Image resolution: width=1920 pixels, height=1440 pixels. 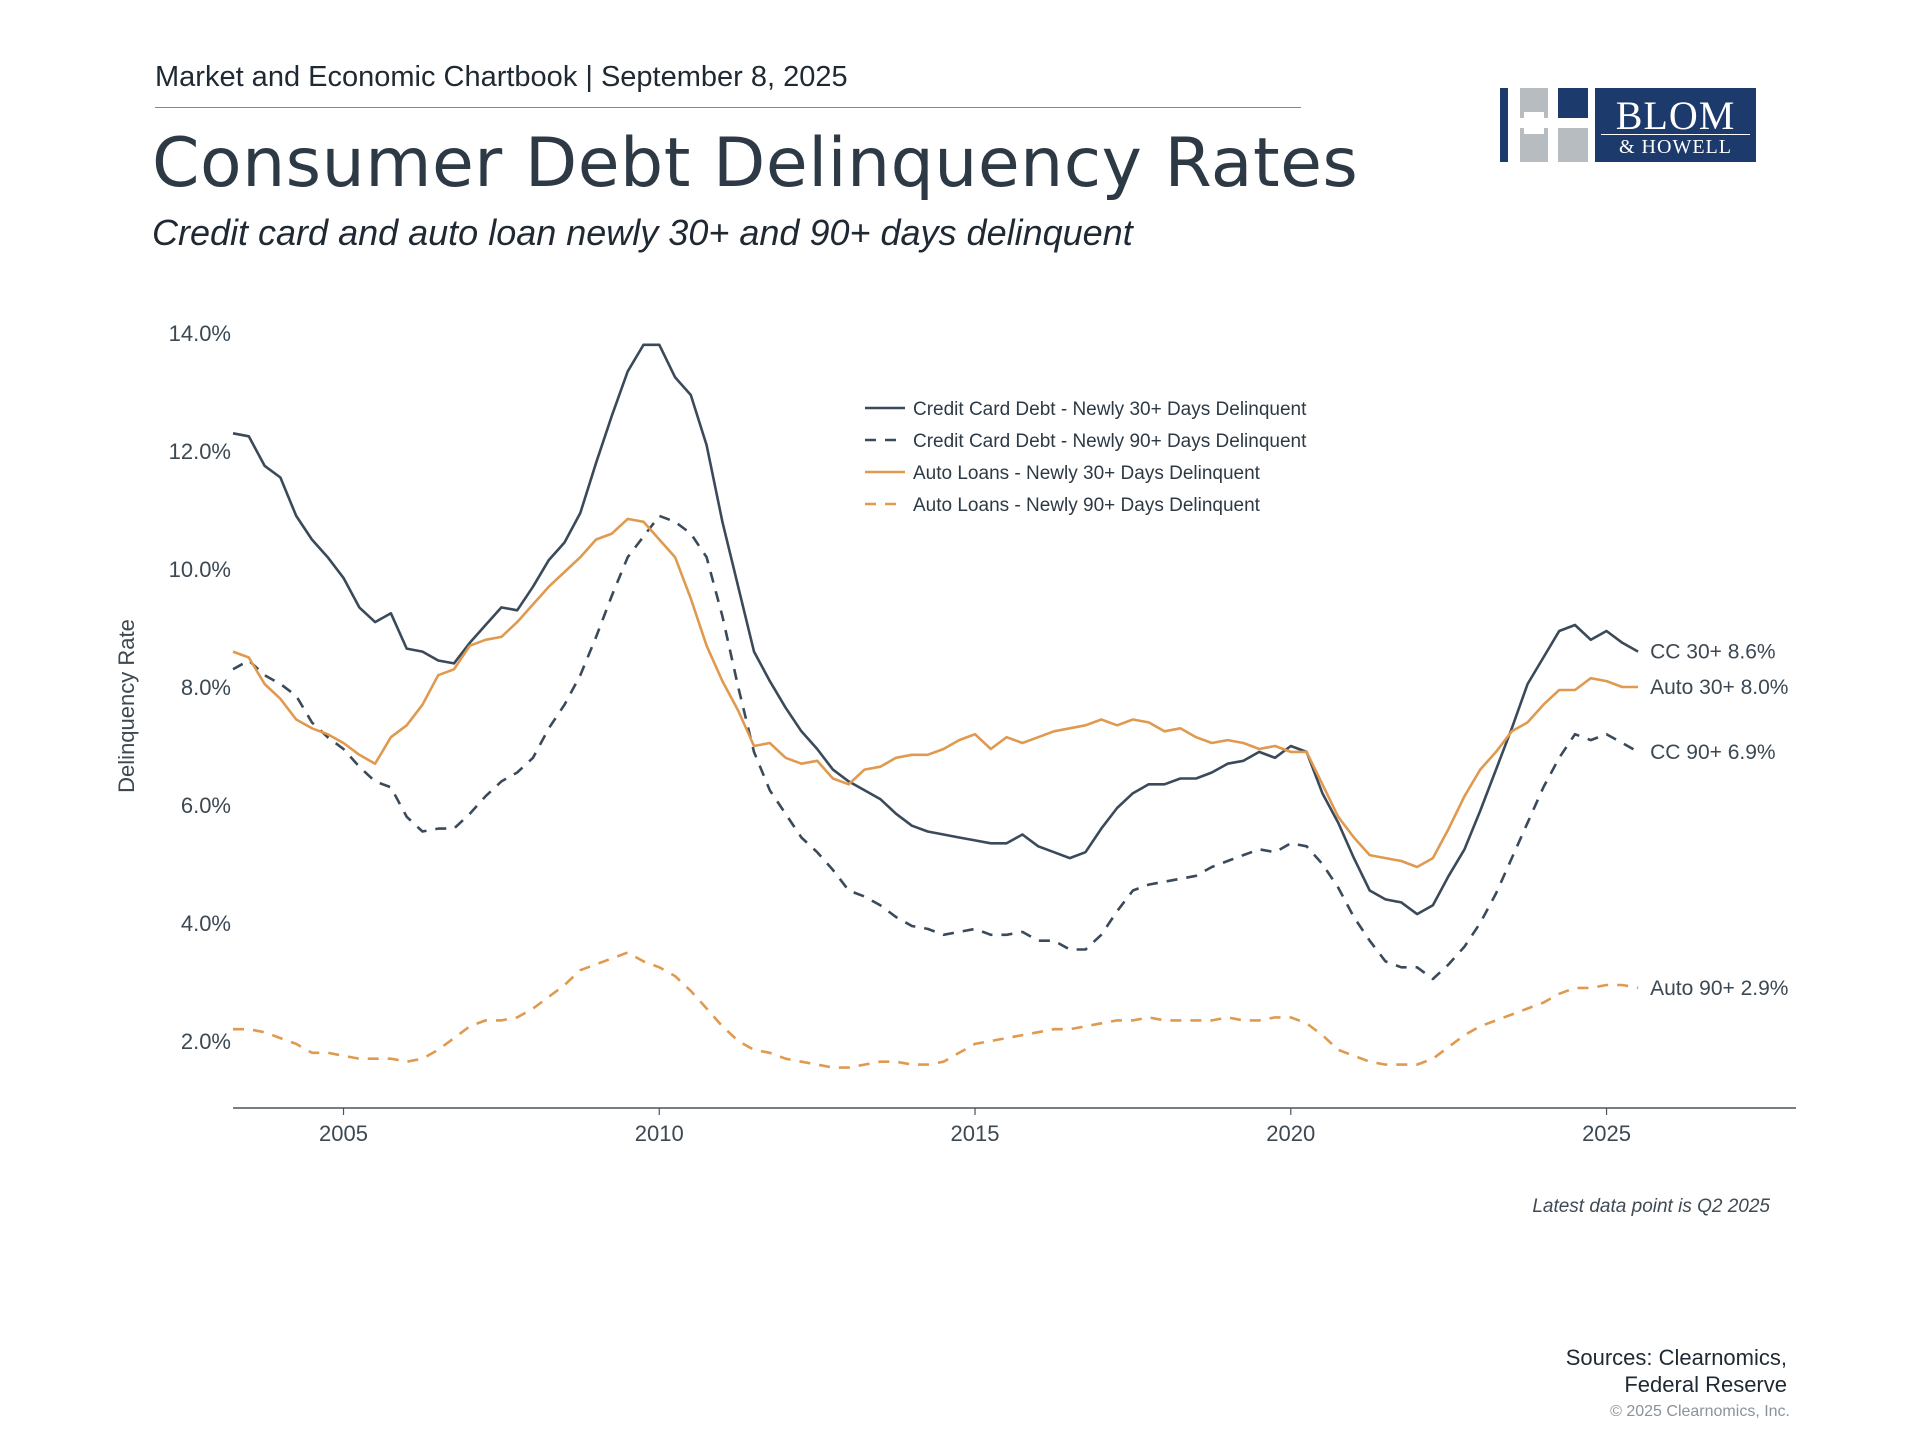 What do you see at coordinates (1676, 1371) in the screenshot?
I see `sources: Sources: Clearnomics, Federal Reserve` at bounding box center [1676, 1371].